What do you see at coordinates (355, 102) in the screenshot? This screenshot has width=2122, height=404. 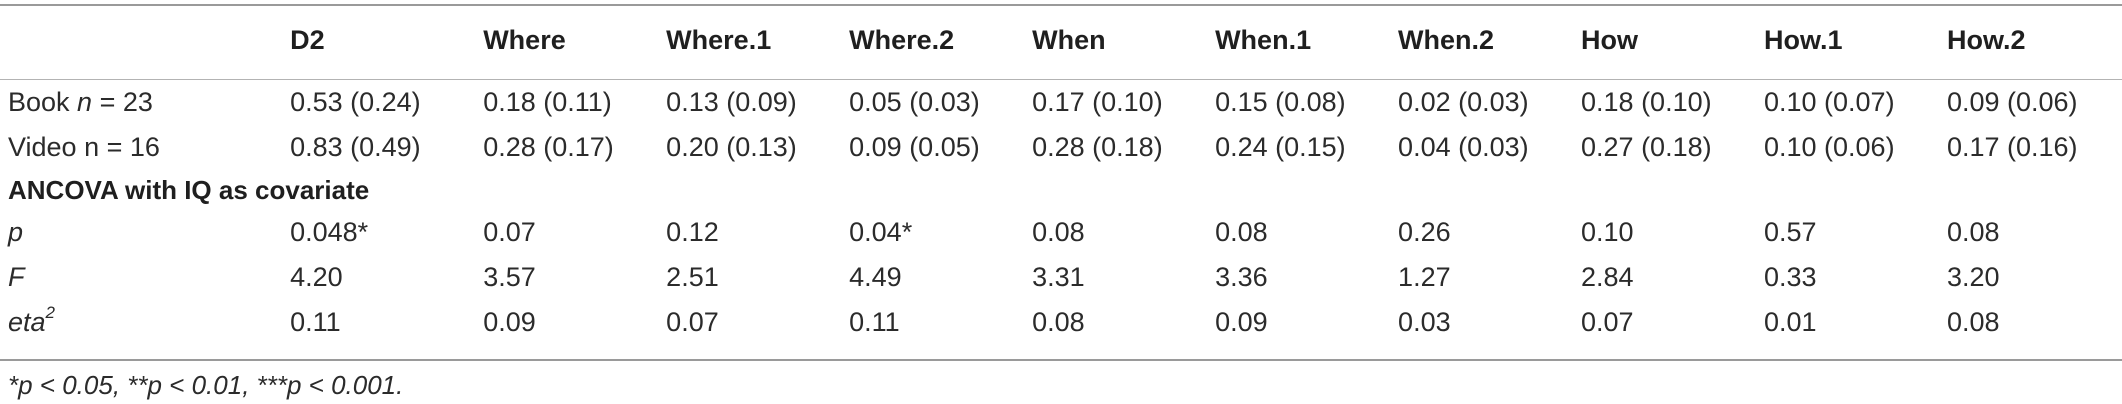 I see `table-cell: 0.53 (0.24)` at bounding box center [355, 102].